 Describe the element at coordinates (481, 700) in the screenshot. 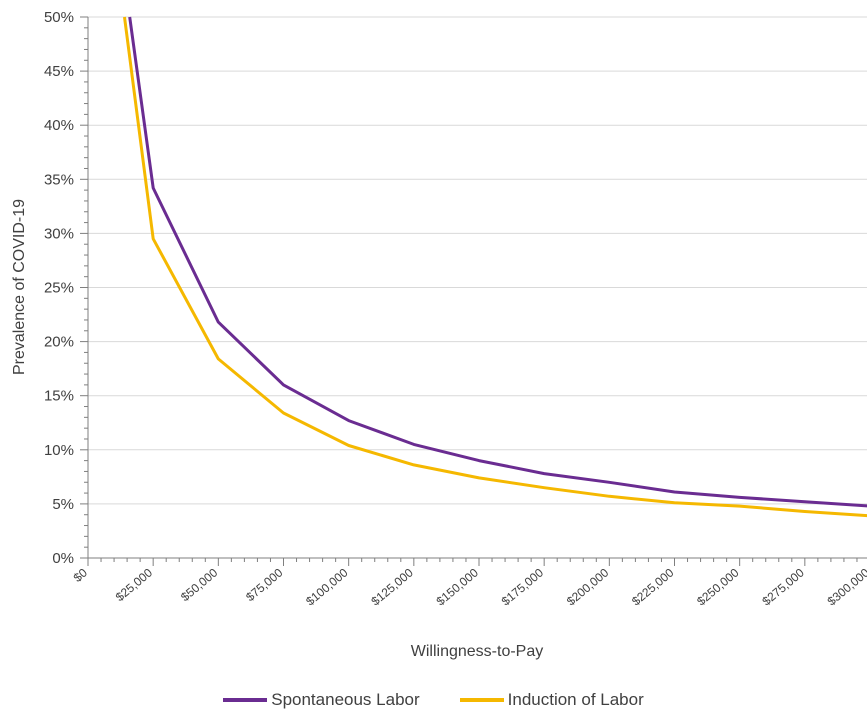

I see `legend-swatch-induction` at that location.